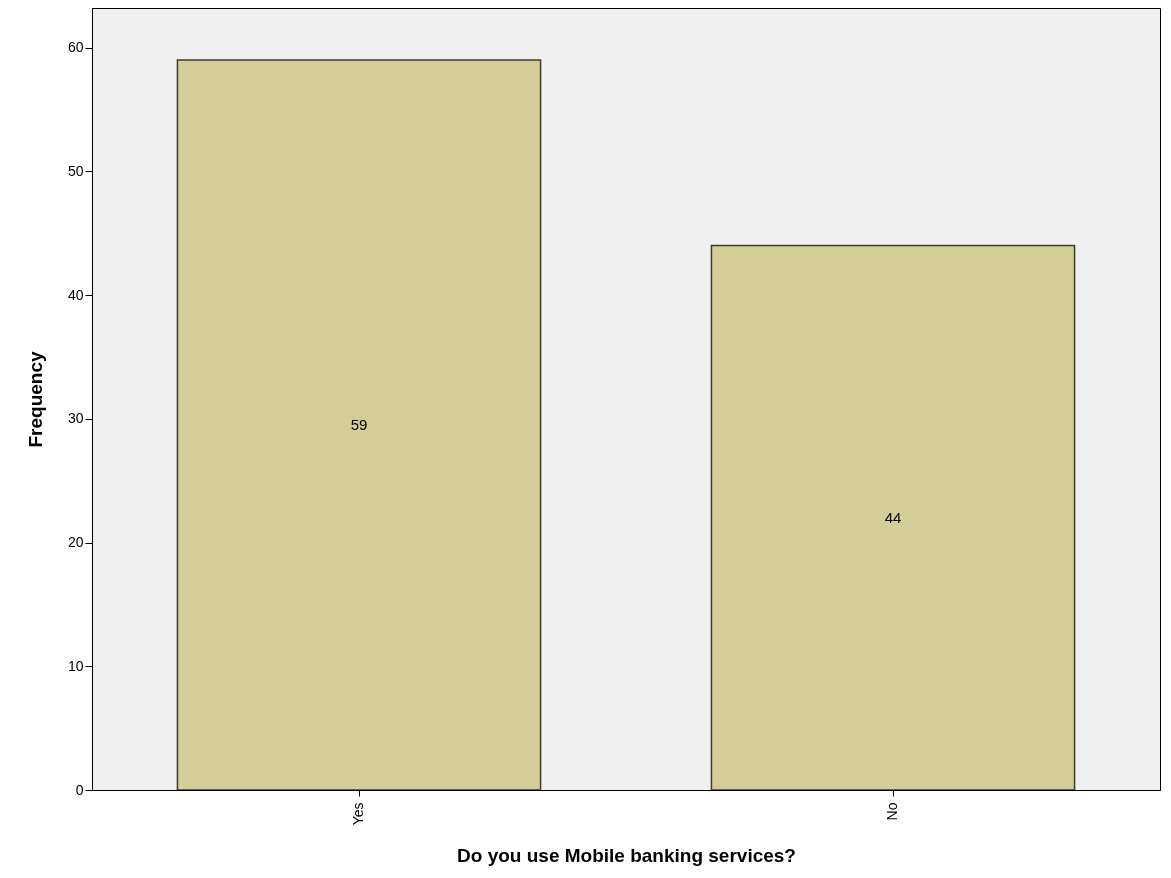 The width and height of the screenshot is (1171, 878). I want to click on y-tick-label: 60, so click(75, 47).